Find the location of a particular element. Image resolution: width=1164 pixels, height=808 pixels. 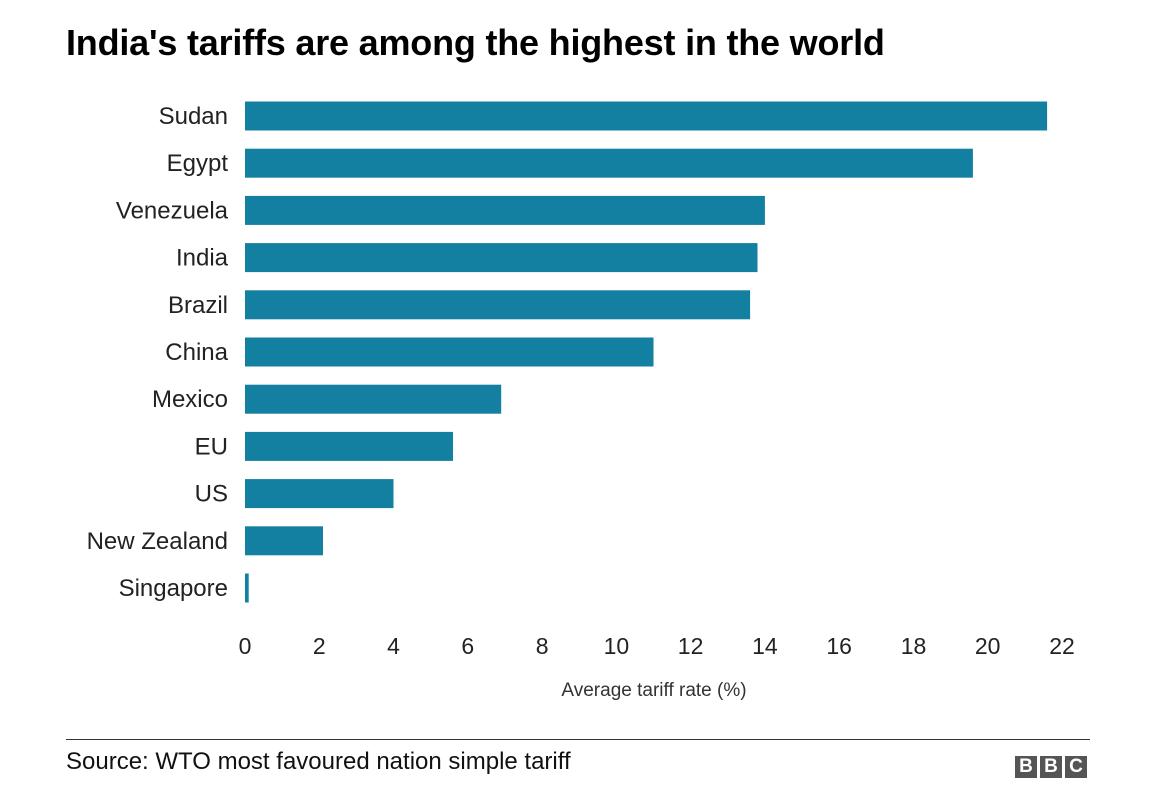

bar-china is located at coordinates (449, 352).